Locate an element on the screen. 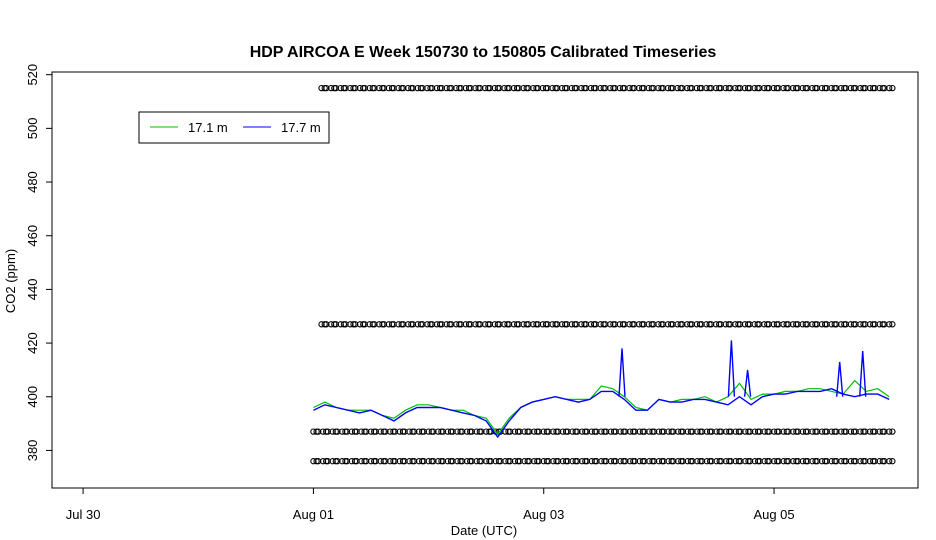  x-tick-label: Aug 05 is located at coordinates (773, 514).